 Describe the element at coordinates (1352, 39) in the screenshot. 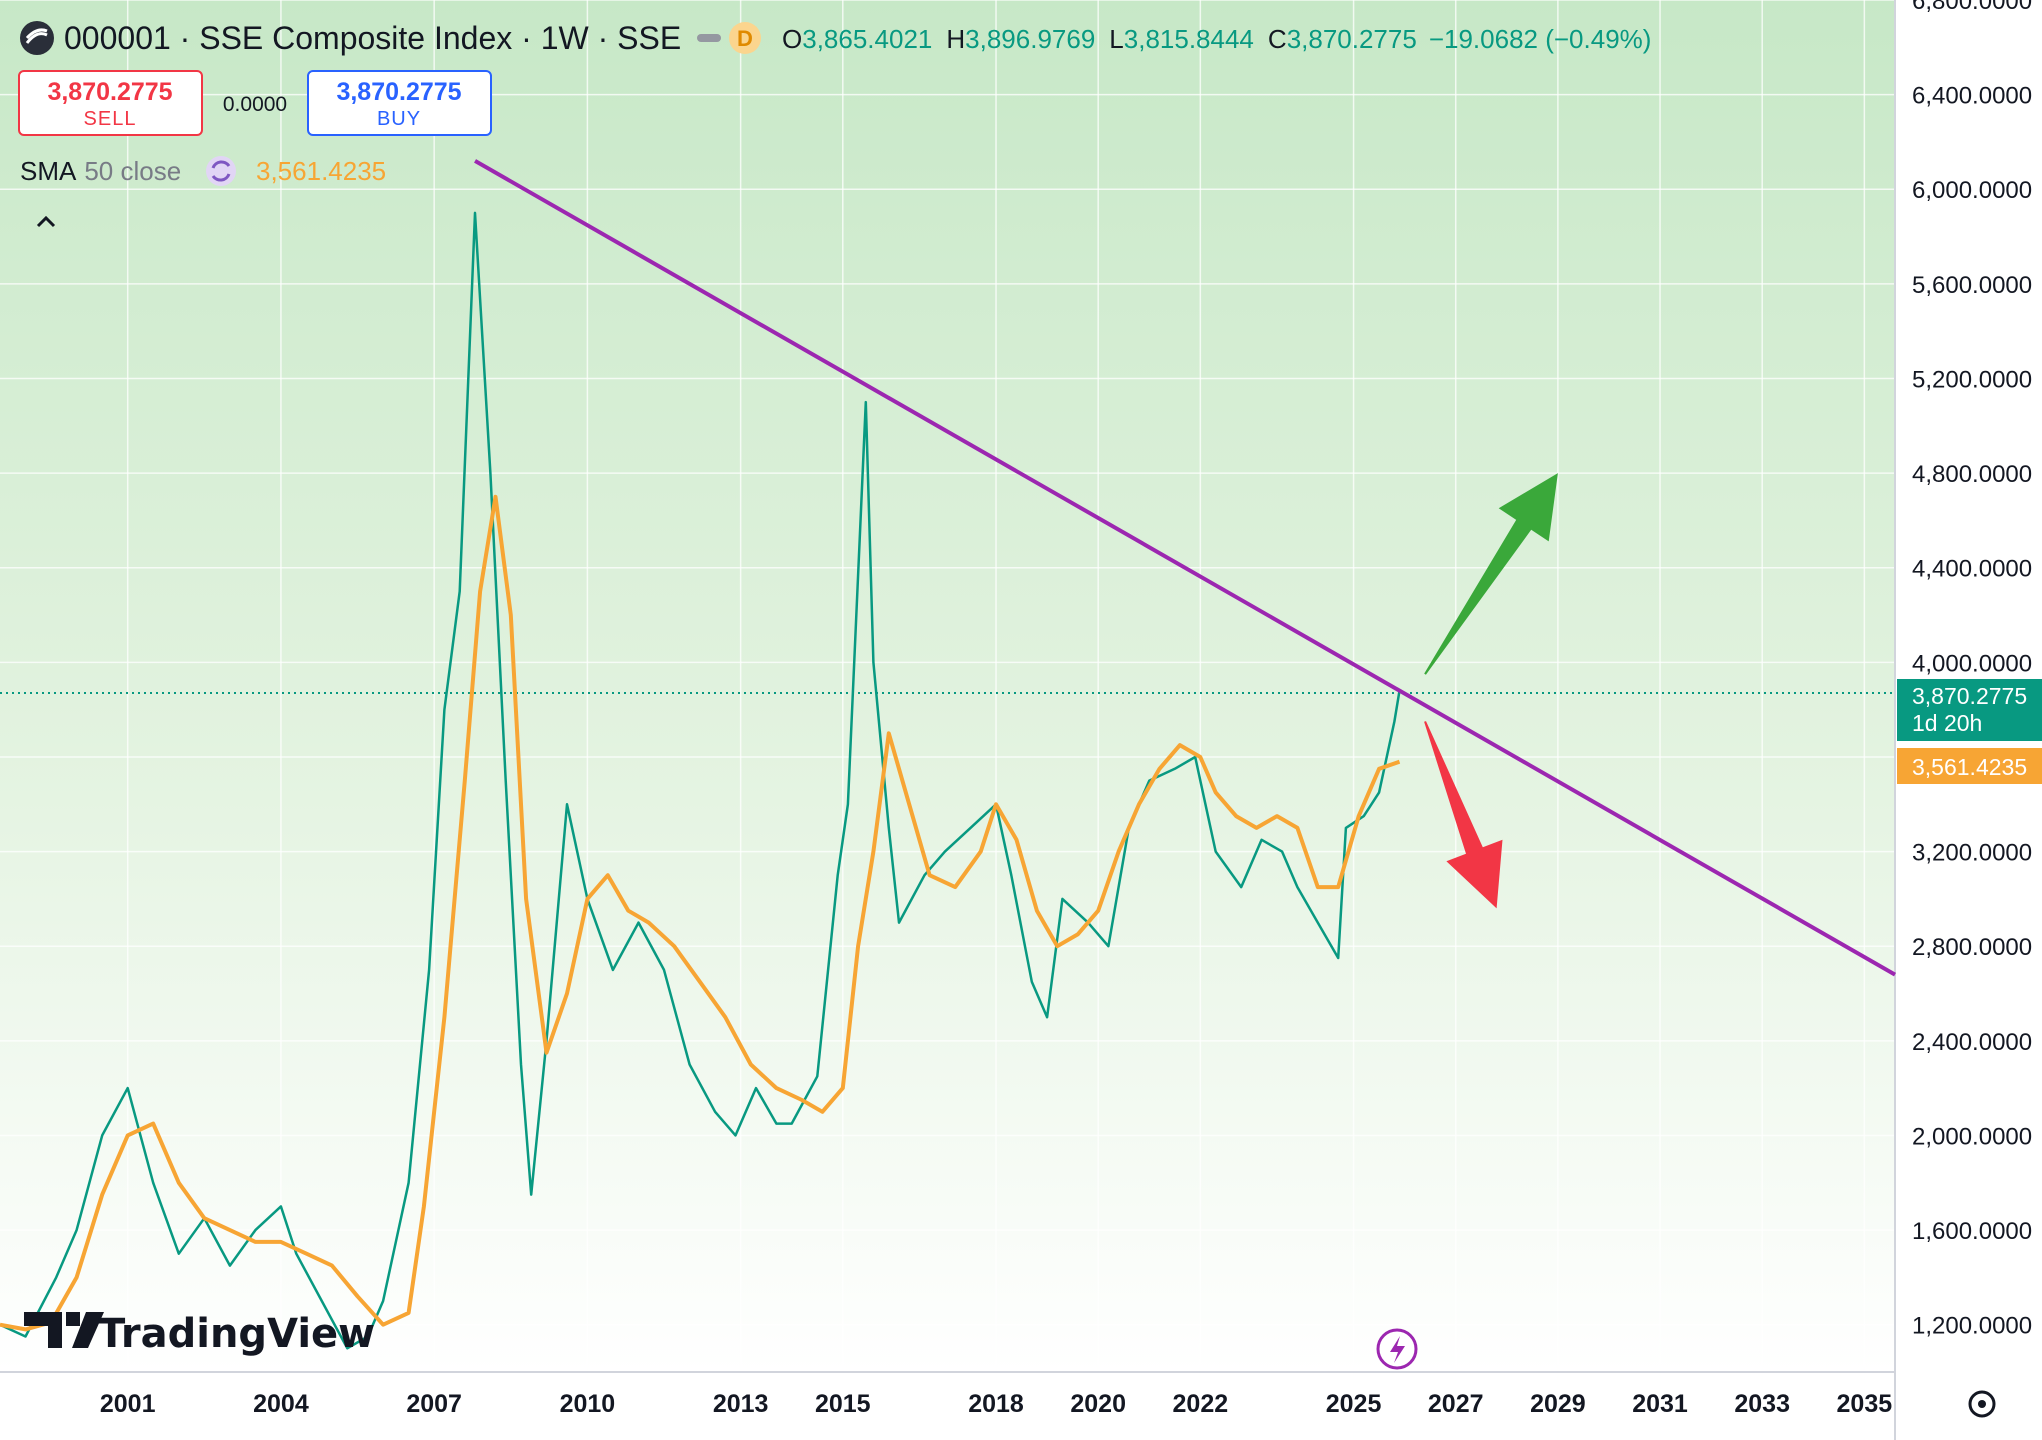

I see `ohlc-close-value: 3,870.2775` at that location.